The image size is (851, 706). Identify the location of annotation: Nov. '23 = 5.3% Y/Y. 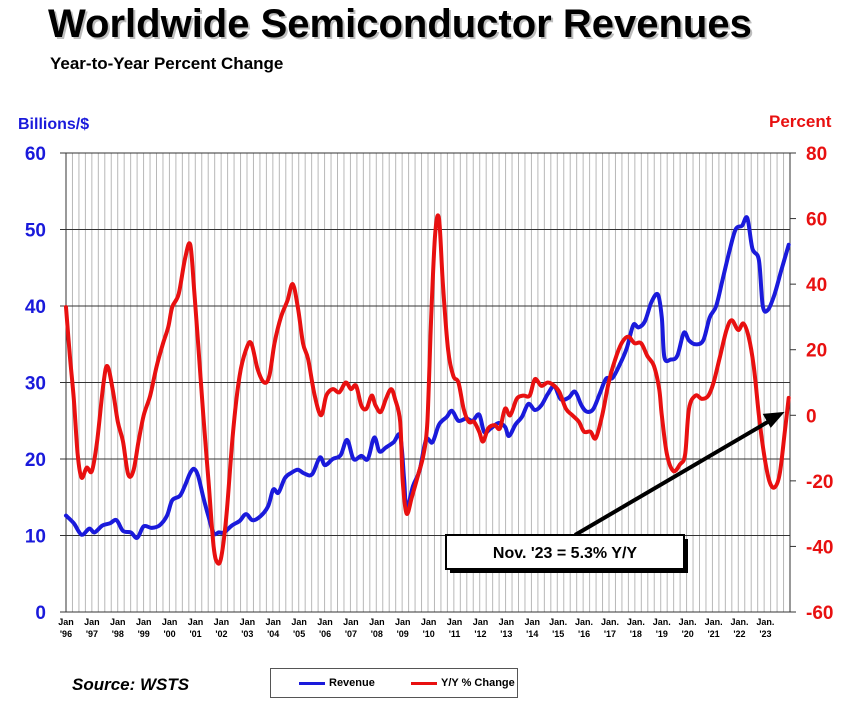
(615, 492).